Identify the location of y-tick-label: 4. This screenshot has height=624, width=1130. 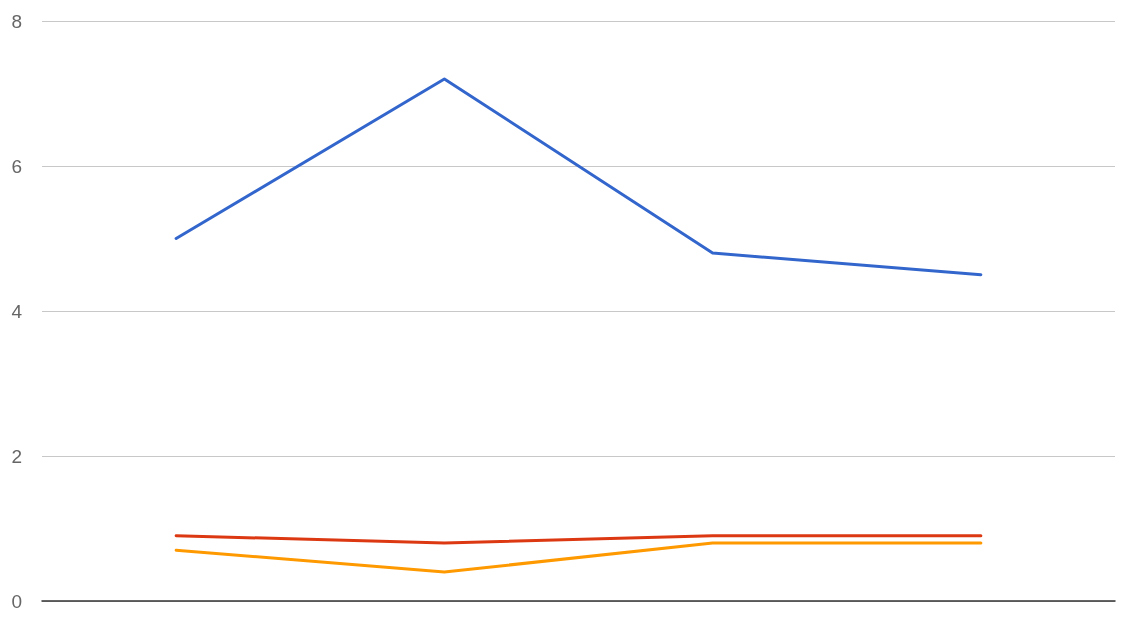
(17, 311).